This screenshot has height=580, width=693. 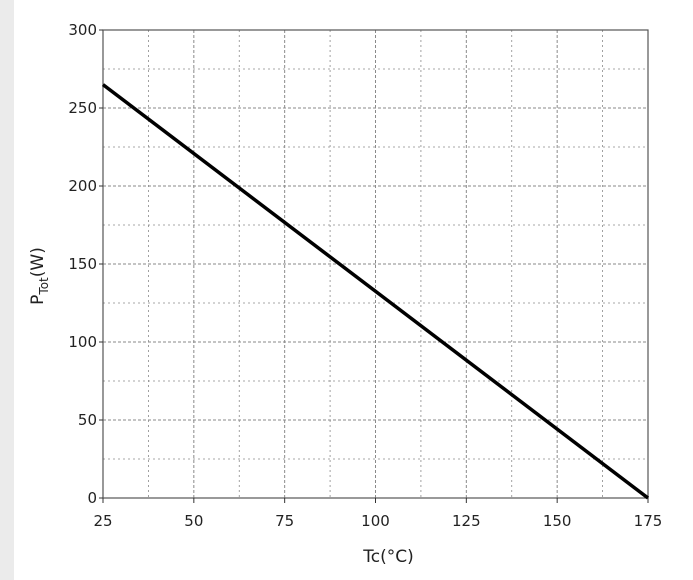 What do you see at coordinates (387, 557) in the screenshot?
I see `x-axis-title: Tc(°C)` at bounding box center [387, 557].